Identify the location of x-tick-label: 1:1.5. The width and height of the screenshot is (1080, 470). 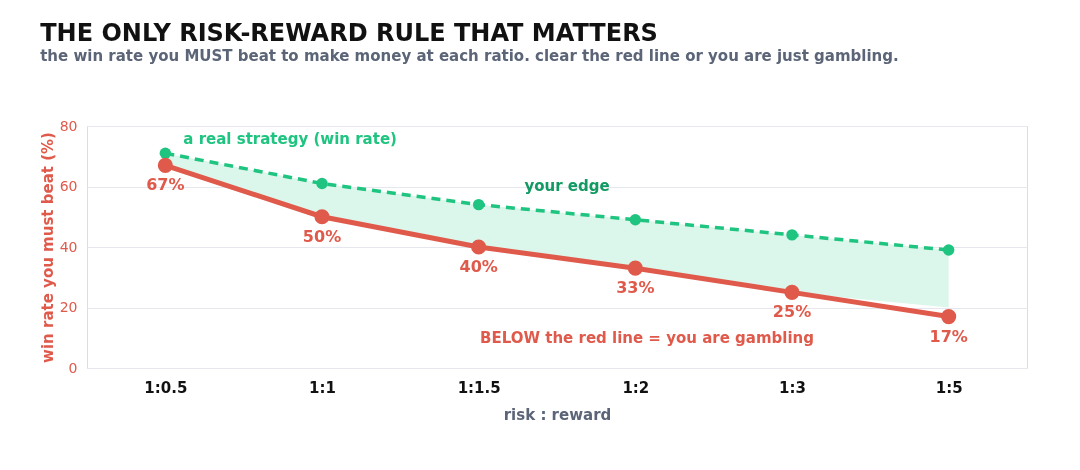
(479, 387).